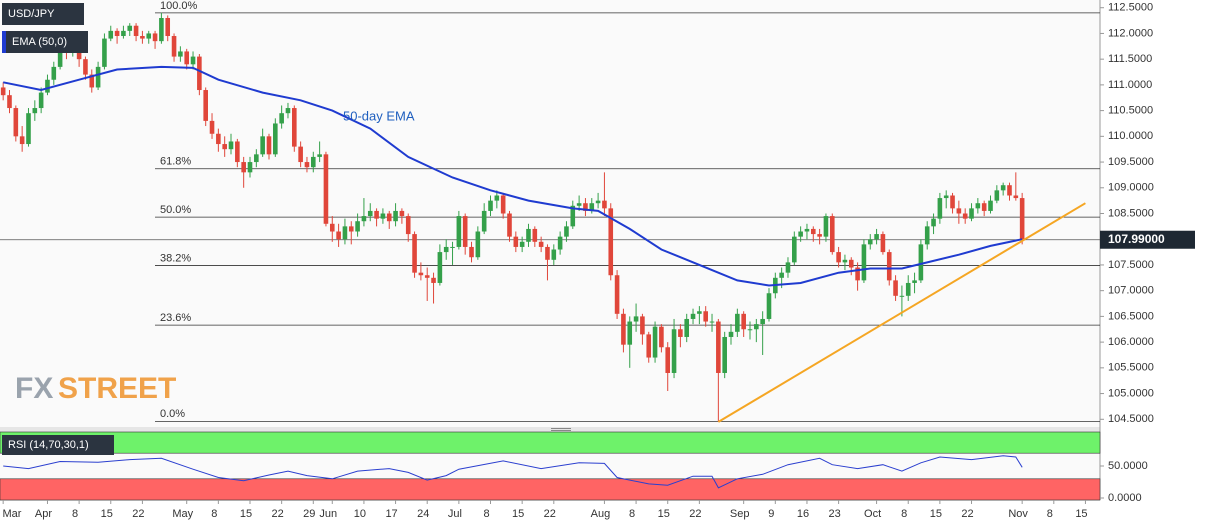 The image size is (1207, 531). What do you see at coordinates (550, 429) in the screenshot?
I see `panel-separator` at bounding box center [550, 429].